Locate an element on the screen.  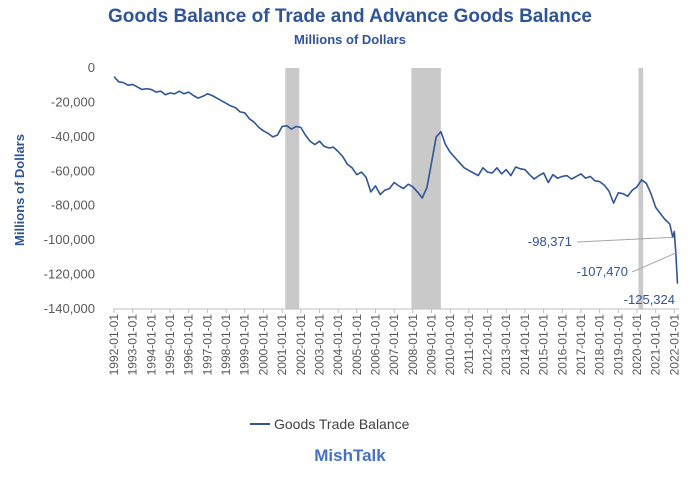
x-tick-label: 1994-01-01 is located at coordinates (151, 345).